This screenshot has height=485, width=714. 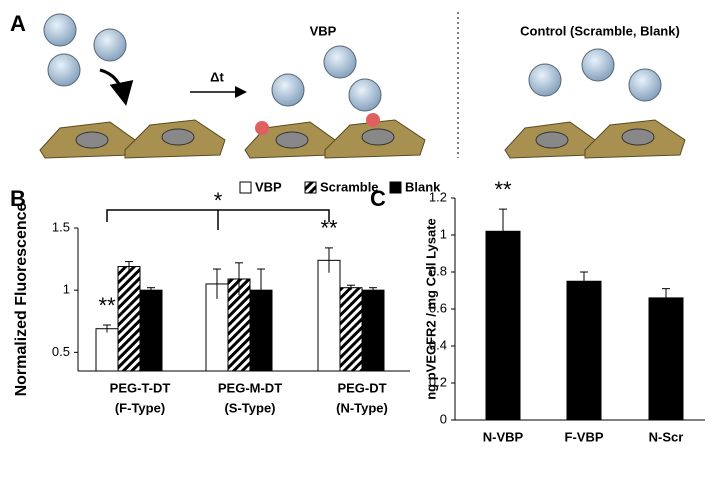 I want to click on panel-label: C, so click(x=378, y=198).